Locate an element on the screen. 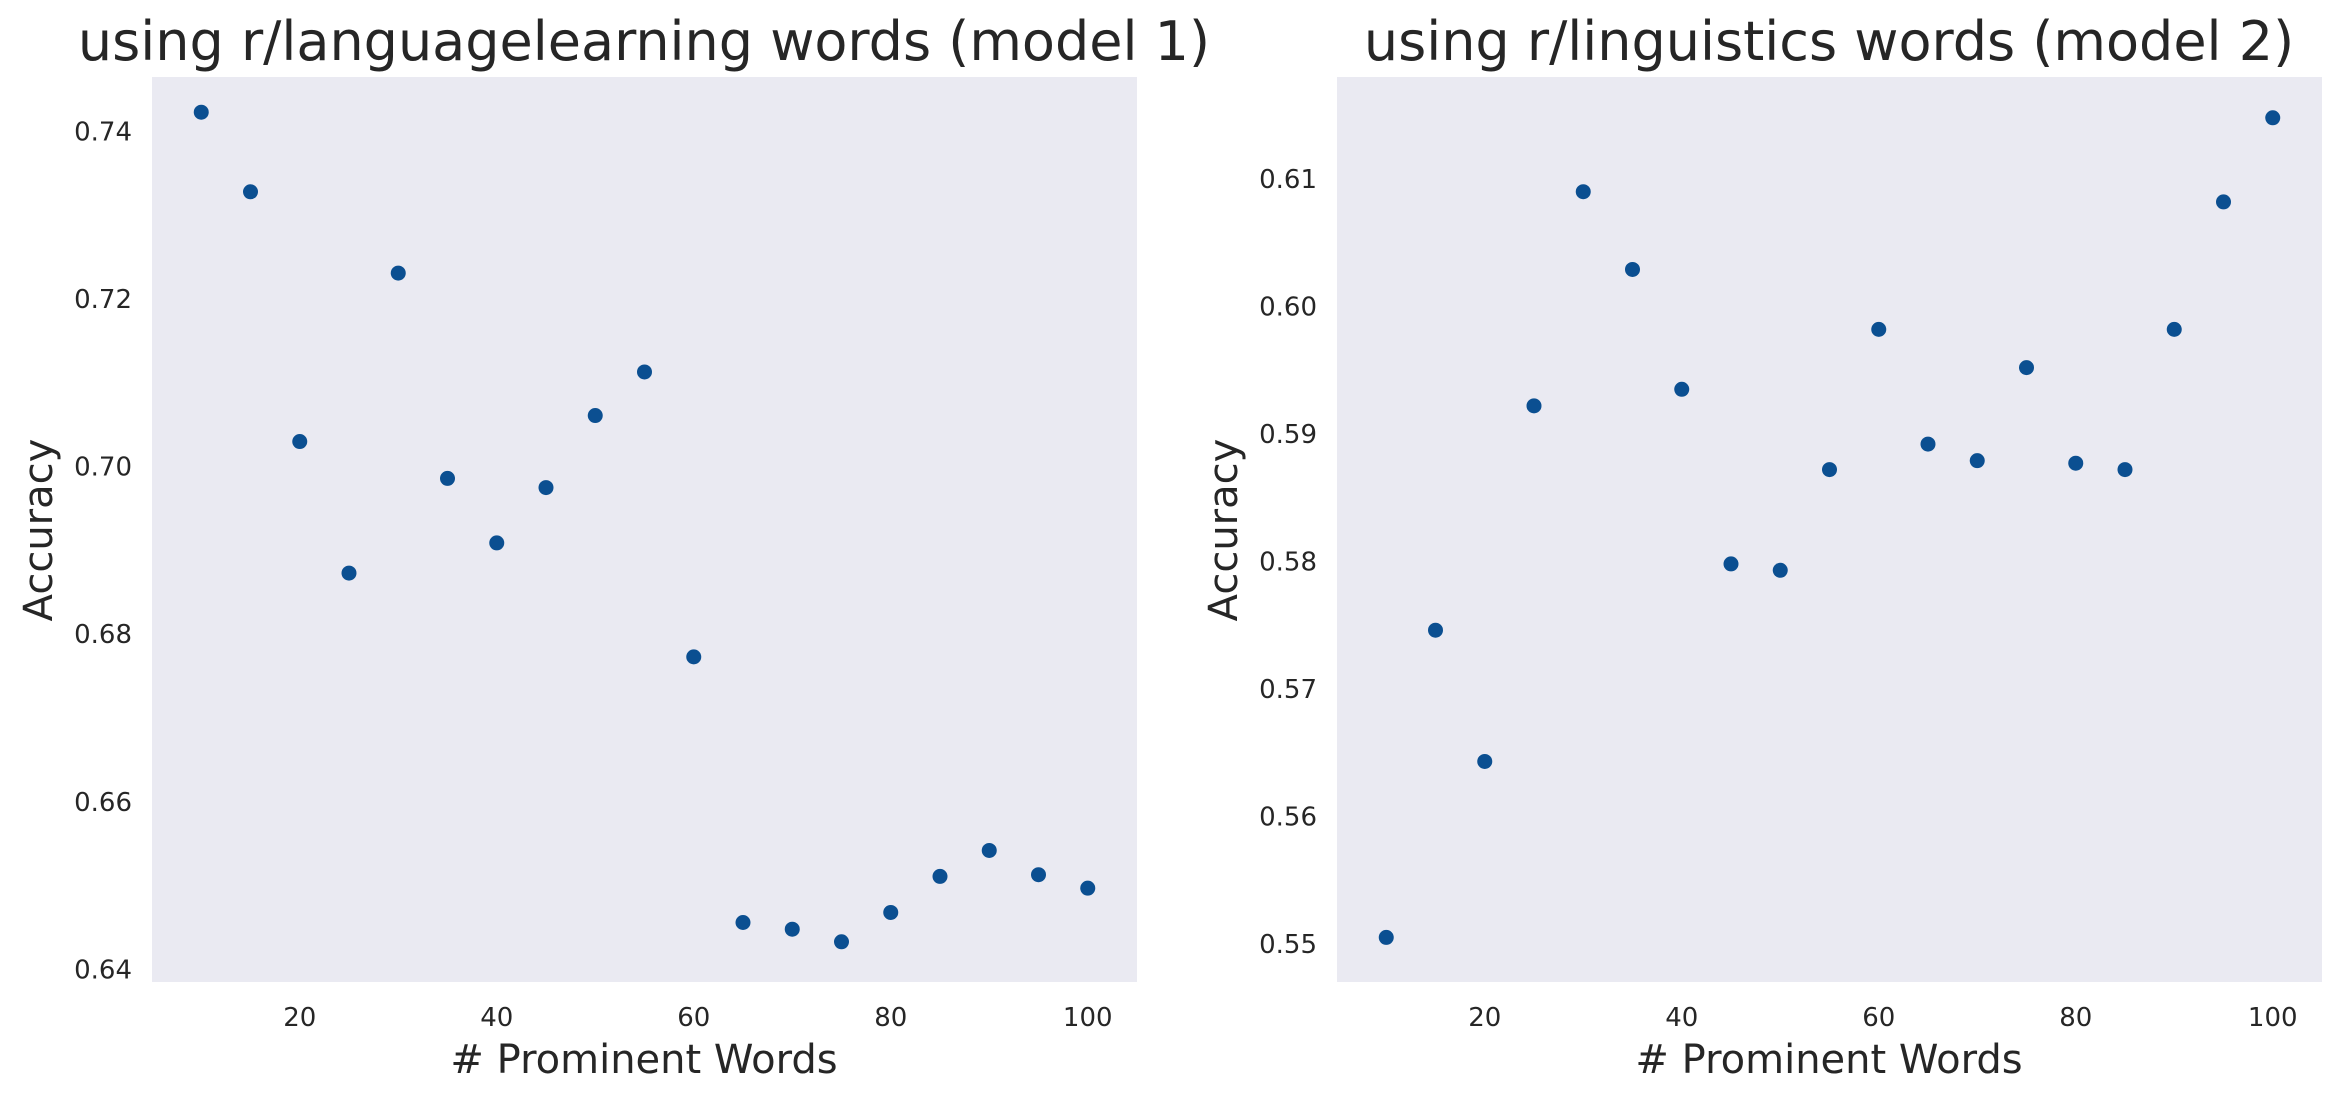 This screenshot has width=2342, height=1103. chart-1-ytick-label: 0.72 is located at coordinates (103, 300).